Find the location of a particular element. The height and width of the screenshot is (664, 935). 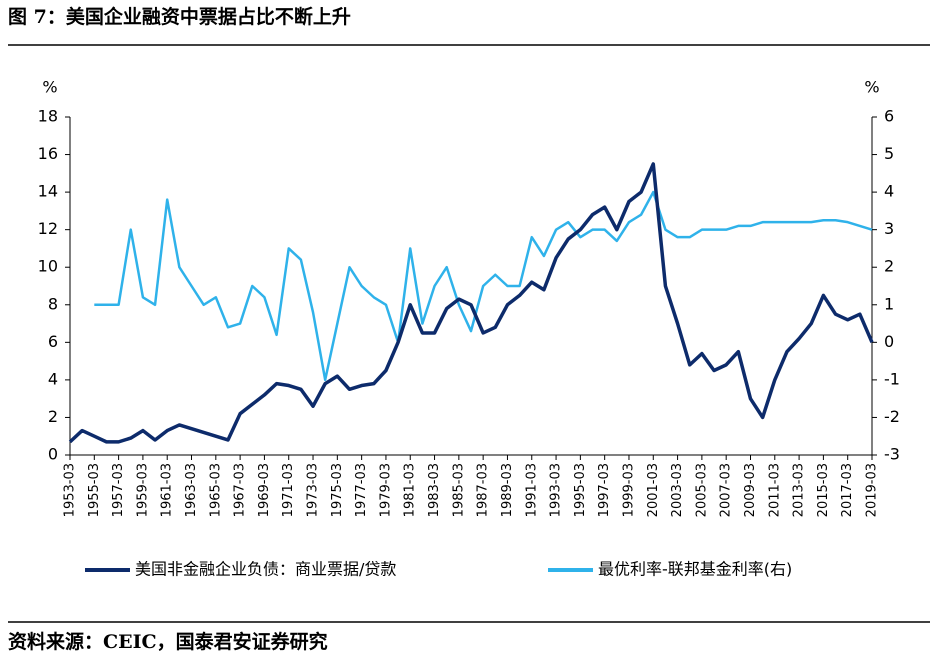

x-tick-label: 2019-03 is located at coordinates (872, 490).